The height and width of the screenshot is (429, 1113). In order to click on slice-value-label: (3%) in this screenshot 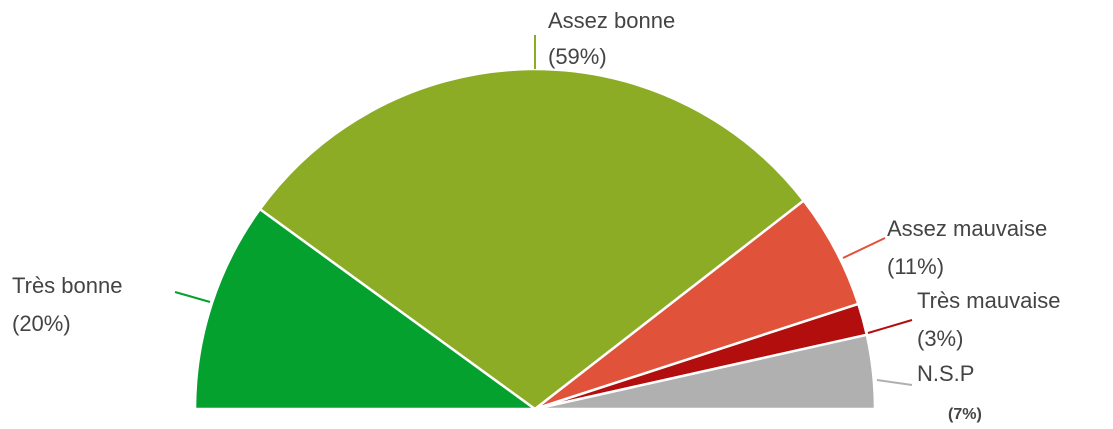, I will do `click(940, 338)`.